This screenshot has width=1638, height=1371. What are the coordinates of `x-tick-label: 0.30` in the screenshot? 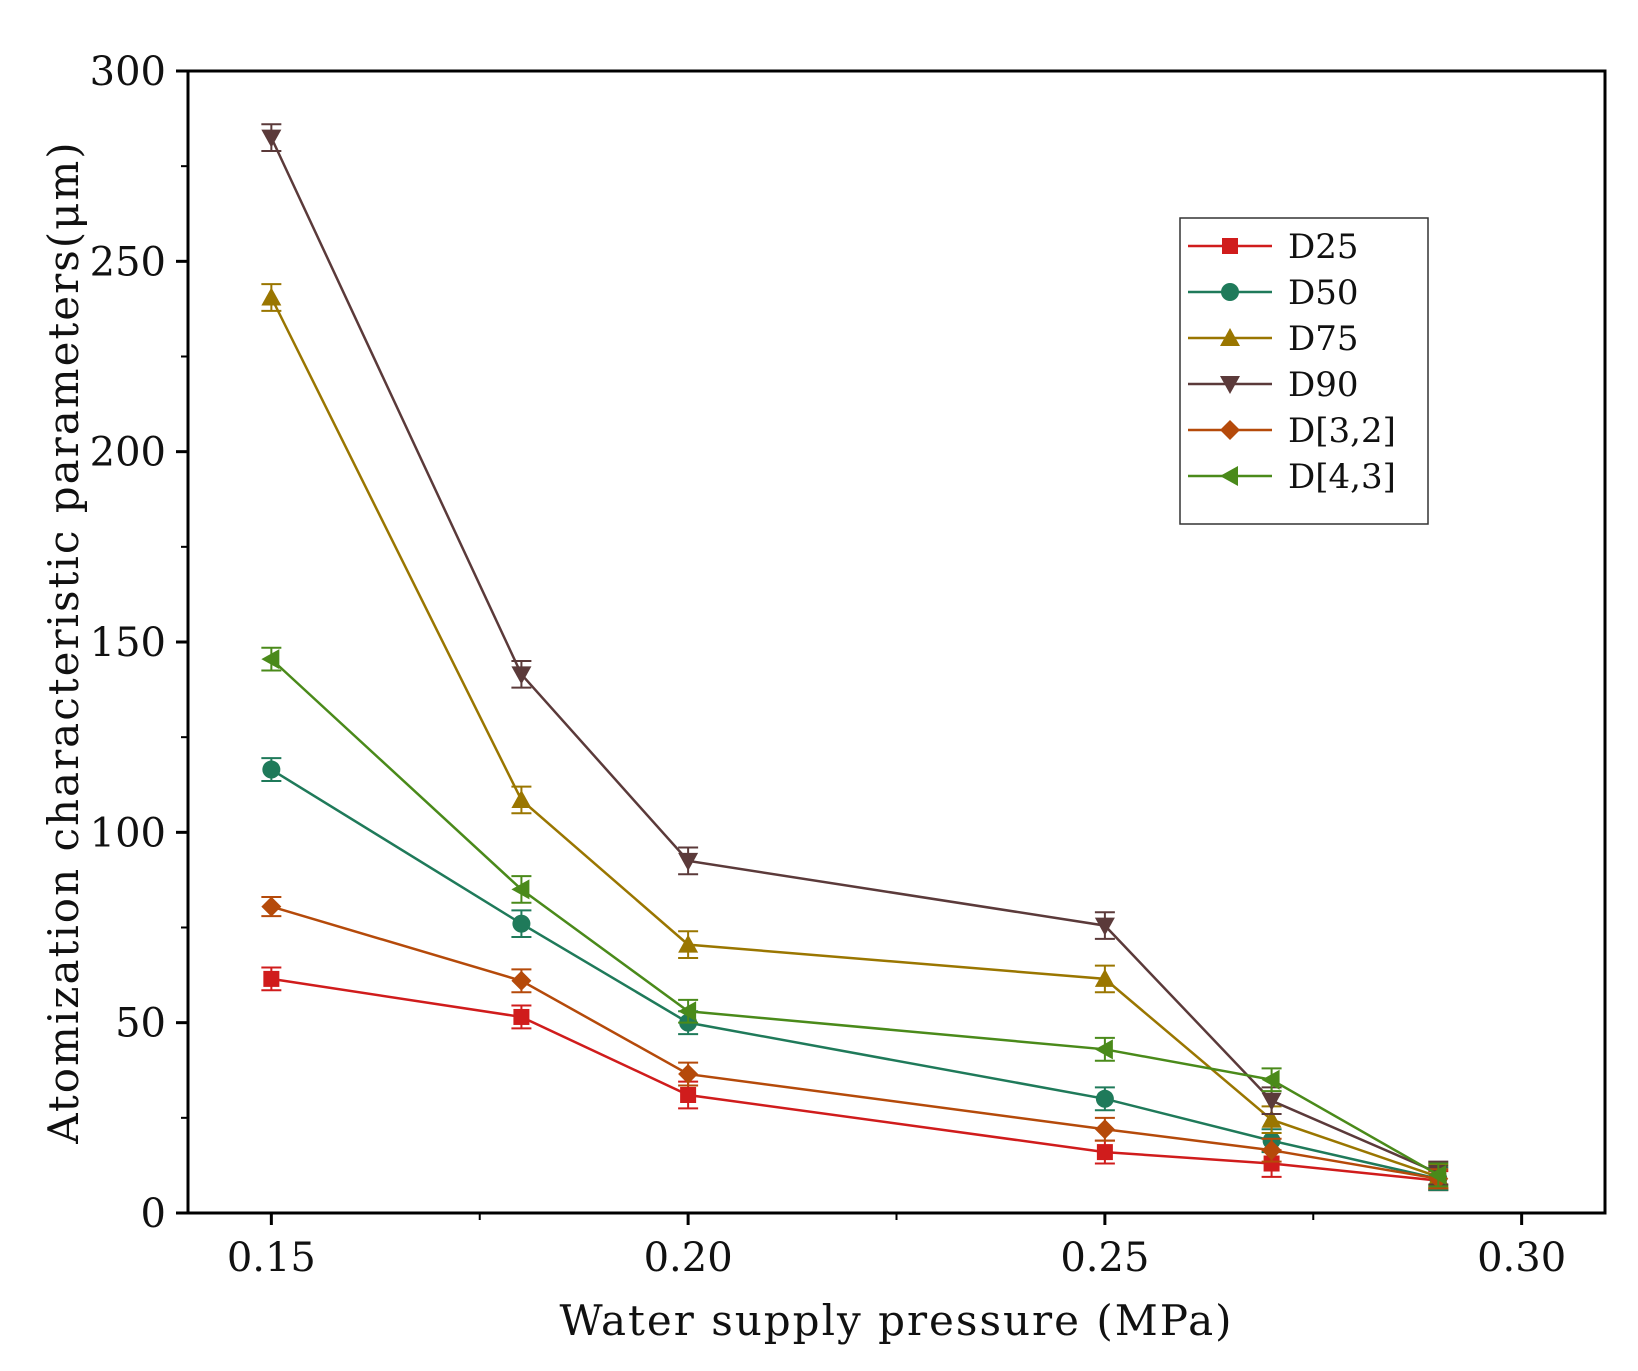 It's located at (1521, 1258).